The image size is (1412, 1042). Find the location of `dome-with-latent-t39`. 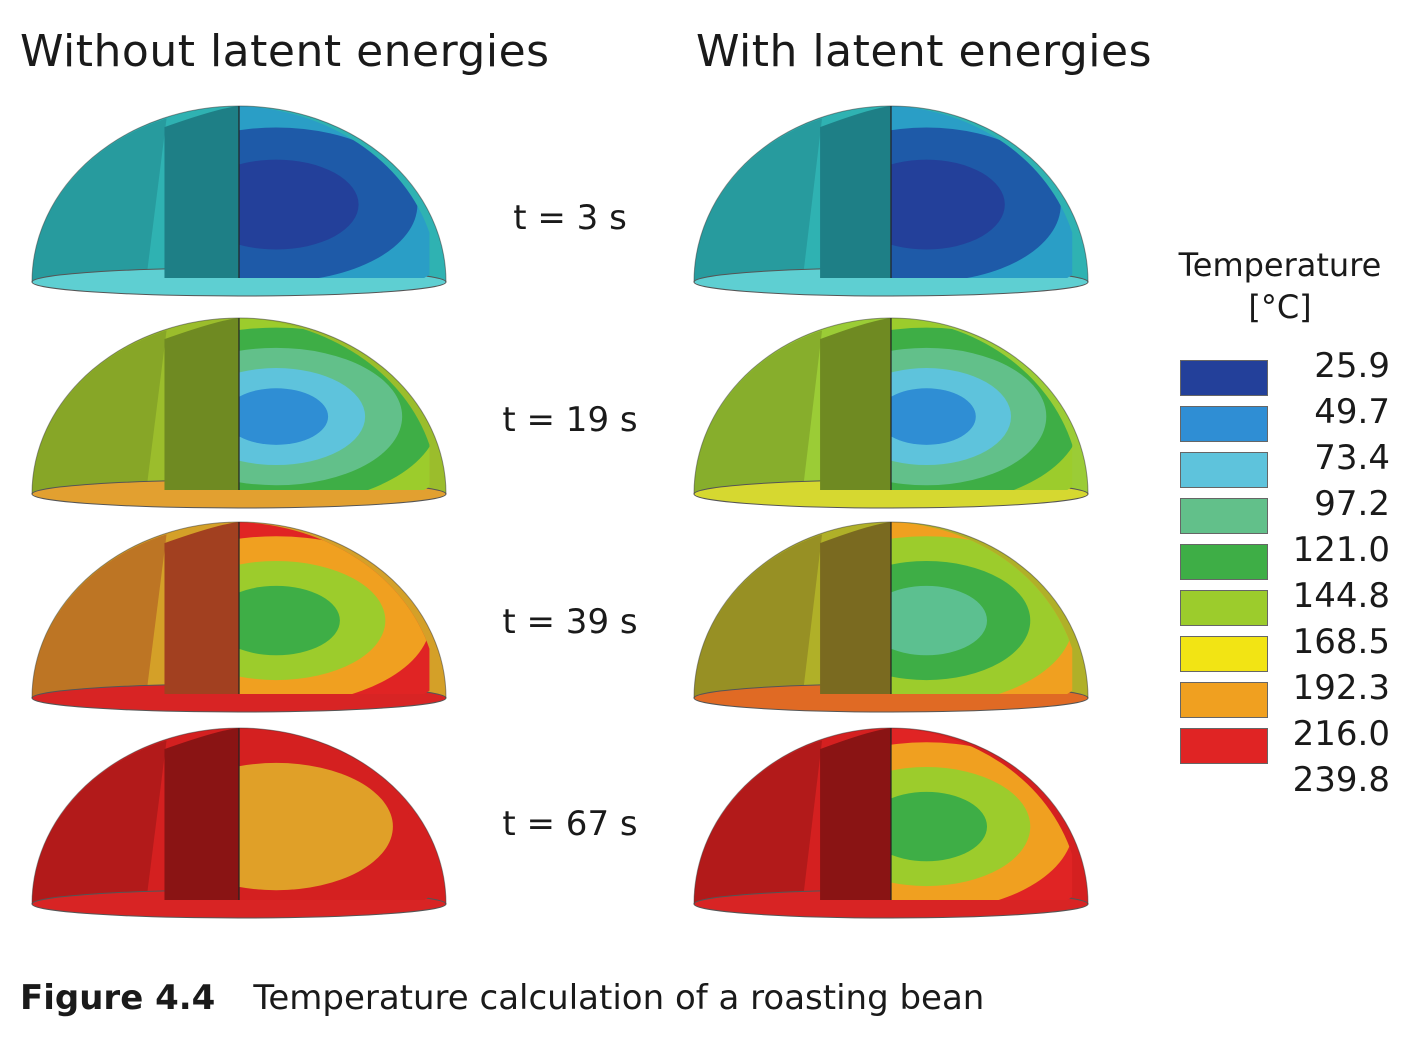

dome-with-latent-t39 is located at coordinates (891, 617).